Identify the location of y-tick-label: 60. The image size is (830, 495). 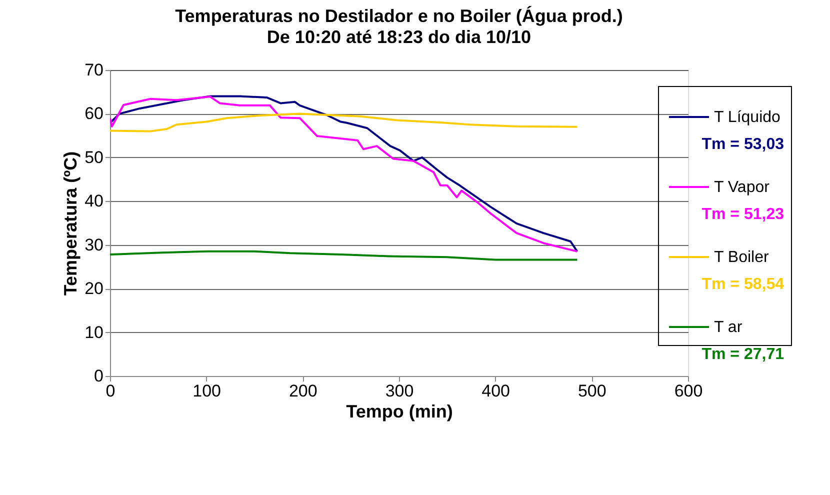
(94, 114).